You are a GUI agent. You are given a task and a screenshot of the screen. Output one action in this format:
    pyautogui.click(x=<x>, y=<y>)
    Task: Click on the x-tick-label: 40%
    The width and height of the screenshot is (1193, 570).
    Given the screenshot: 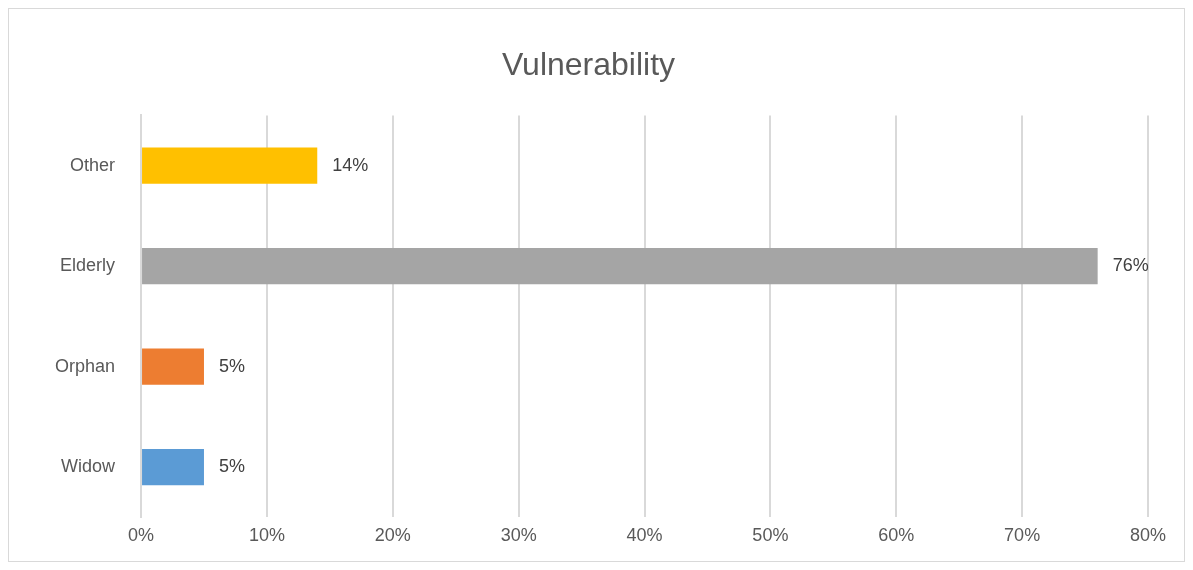 What is the action you would take?
    pyautogui.click(x=644, y=535)
    